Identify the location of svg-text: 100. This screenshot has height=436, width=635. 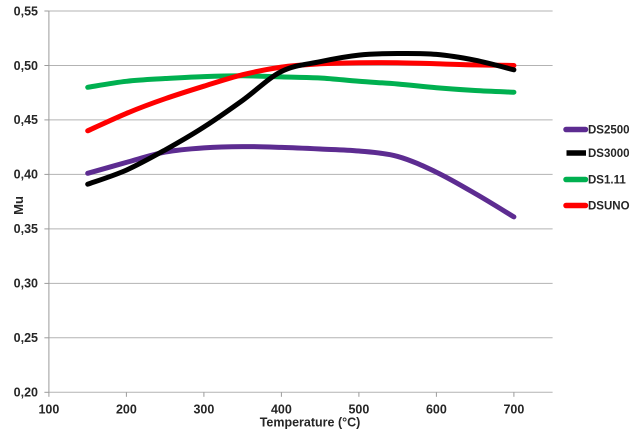
(48, 410).